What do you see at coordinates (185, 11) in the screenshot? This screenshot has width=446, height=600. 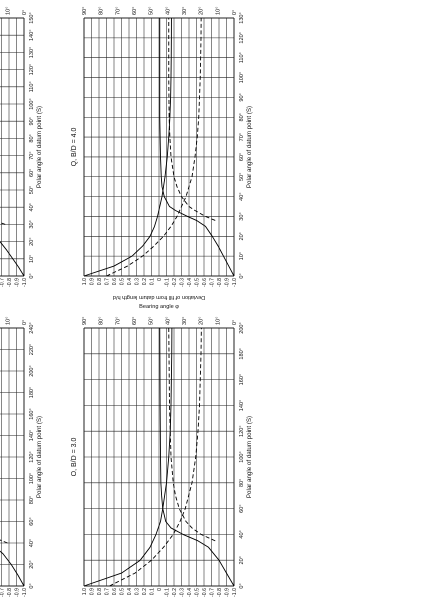 I see `y2-tick-label: 30°` at bounding box center [185, 11].